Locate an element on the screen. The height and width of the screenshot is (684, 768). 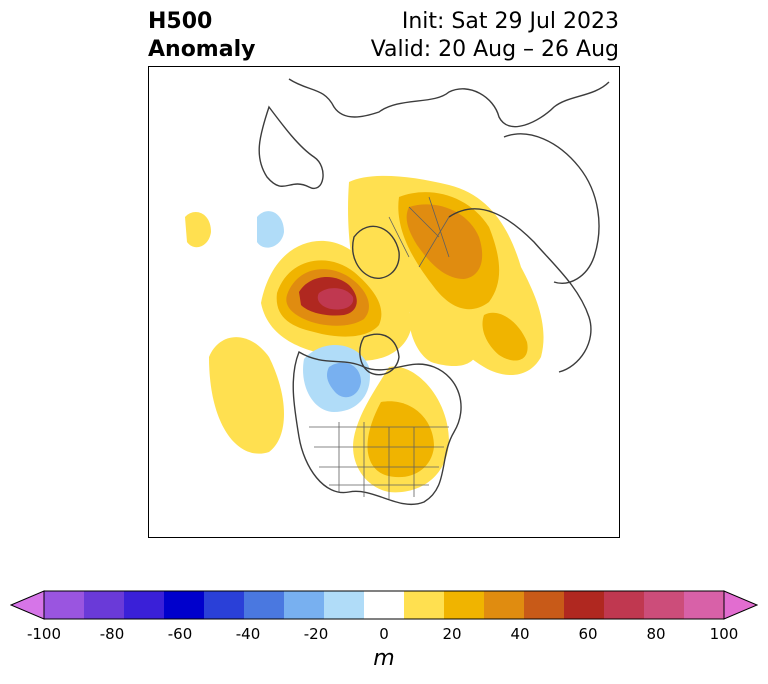
title-field: Anomaly is located at coordinates (202, 49).